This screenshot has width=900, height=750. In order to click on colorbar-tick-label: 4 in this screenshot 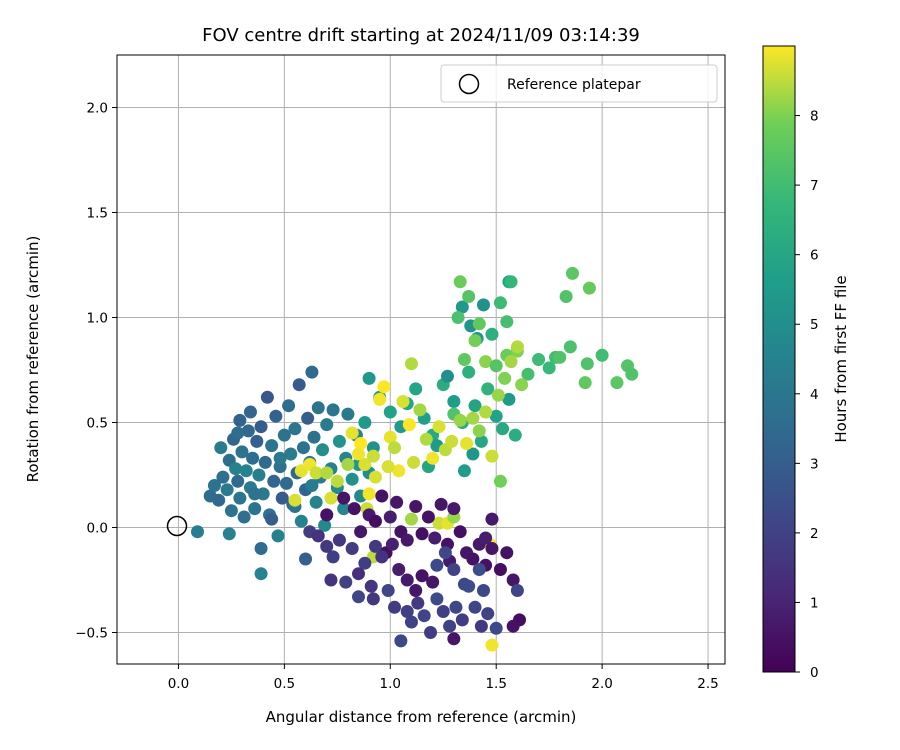, I will do `click(814, 395)`.